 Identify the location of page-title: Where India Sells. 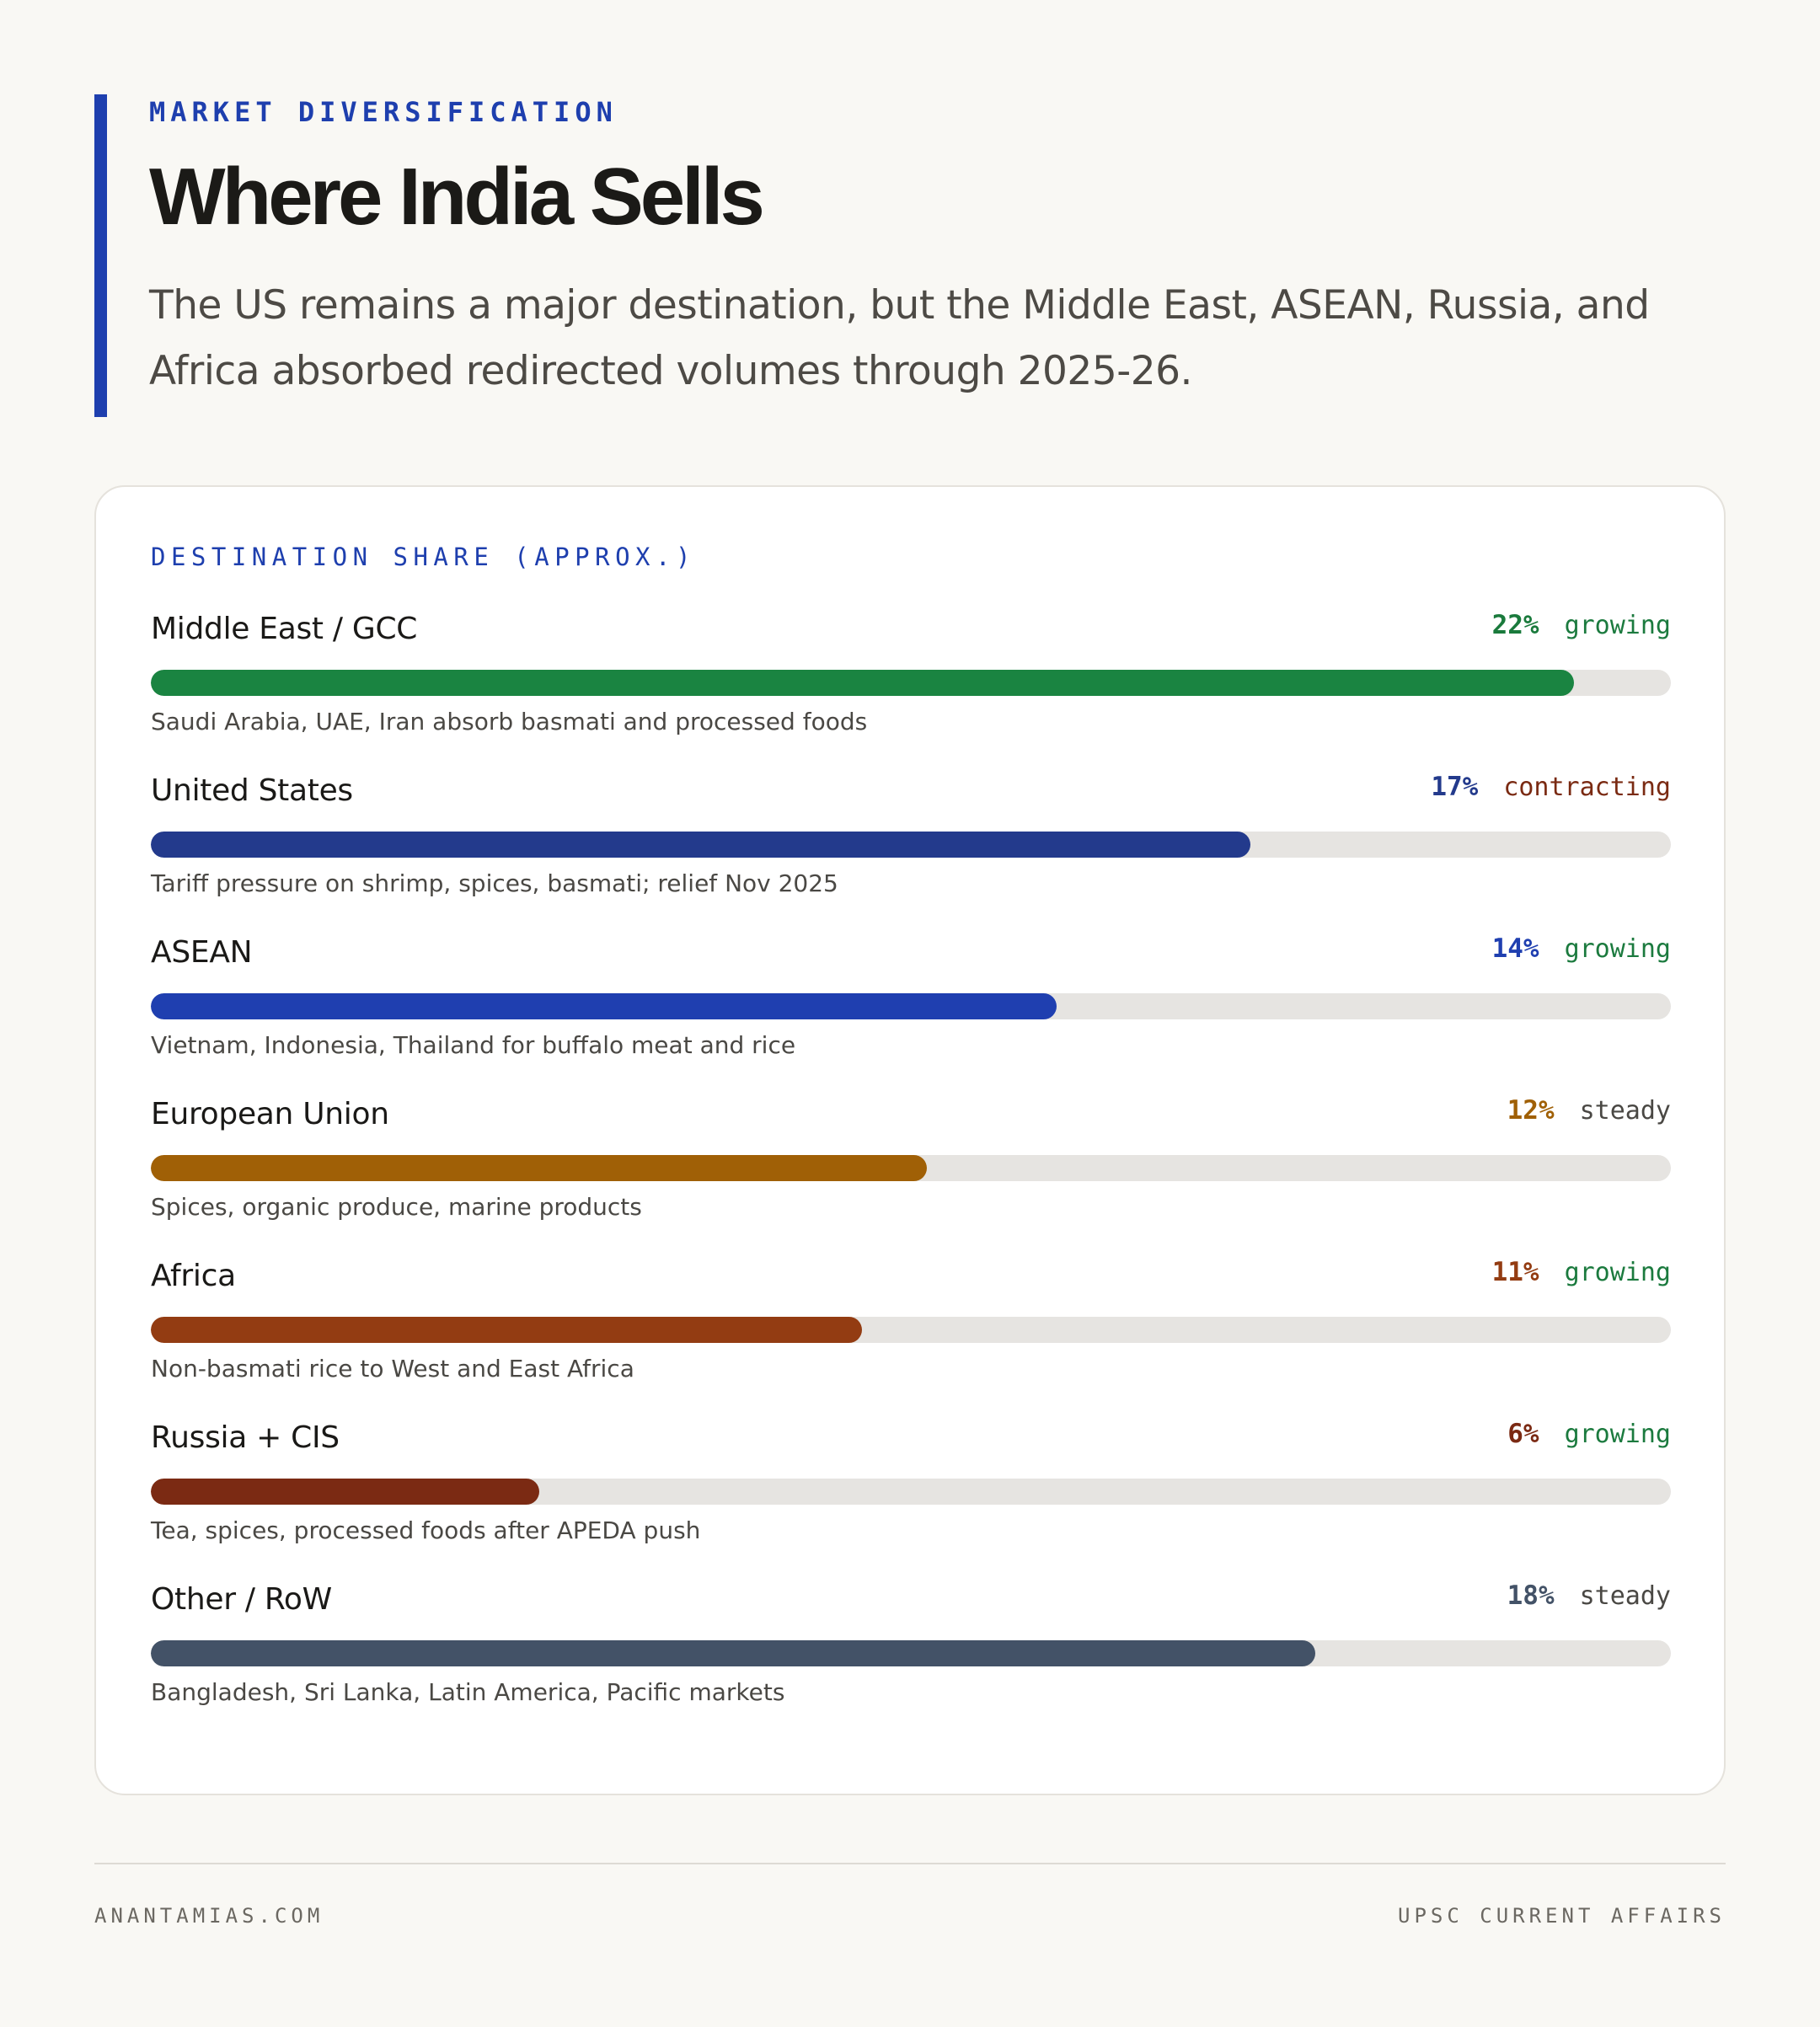
(457, 197).